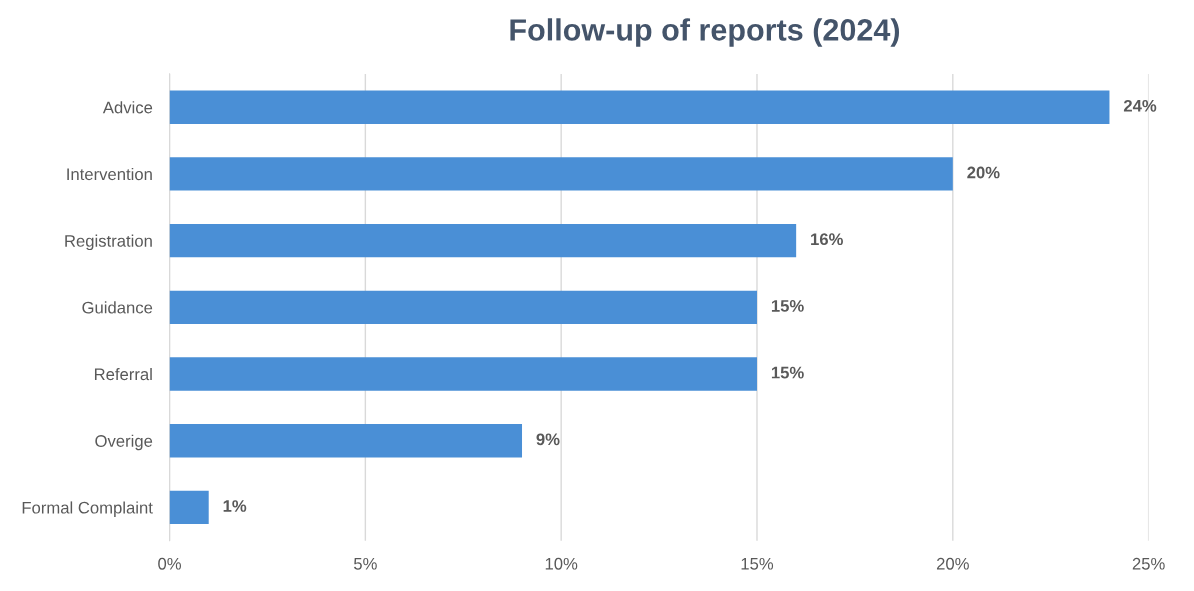 Image resolution: width=1194 pixels, height=591 pixels. Describe the element at coordinates (127, 107) in the screenshot. I see `y-tick-label: Advice` at that location.